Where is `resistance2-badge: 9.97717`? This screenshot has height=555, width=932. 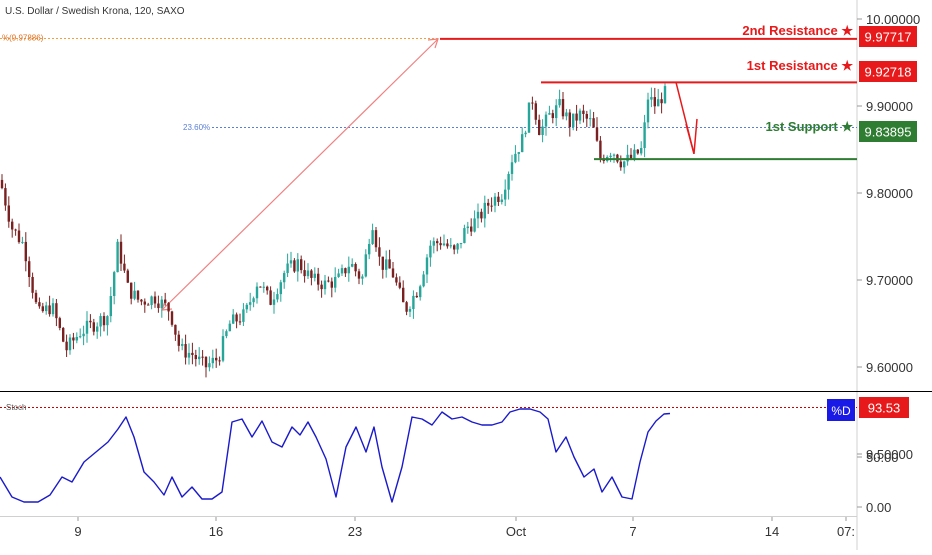
resistance2-badge: 9.97717 is located at coordinates (888, 36).